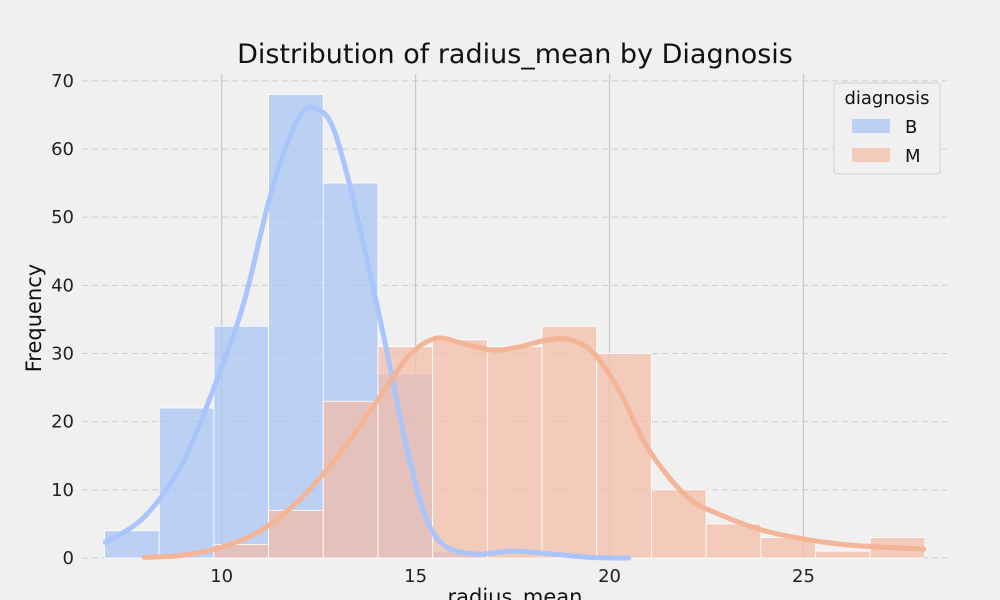 The width and height of the screenshot is (1000, 600). I want to click on x-tick-label: 25, so click(803, 576).